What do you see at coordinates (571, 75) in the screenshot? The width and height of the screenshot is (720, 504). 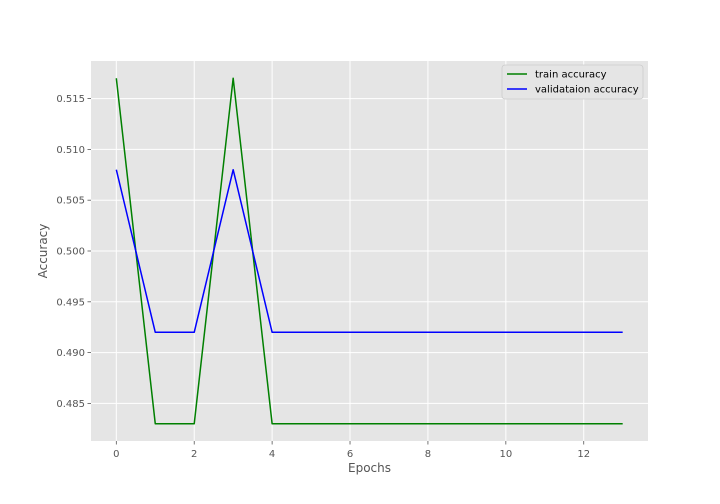 I see `legend-label-0: train accuracy` at bounding box center [571, 75].